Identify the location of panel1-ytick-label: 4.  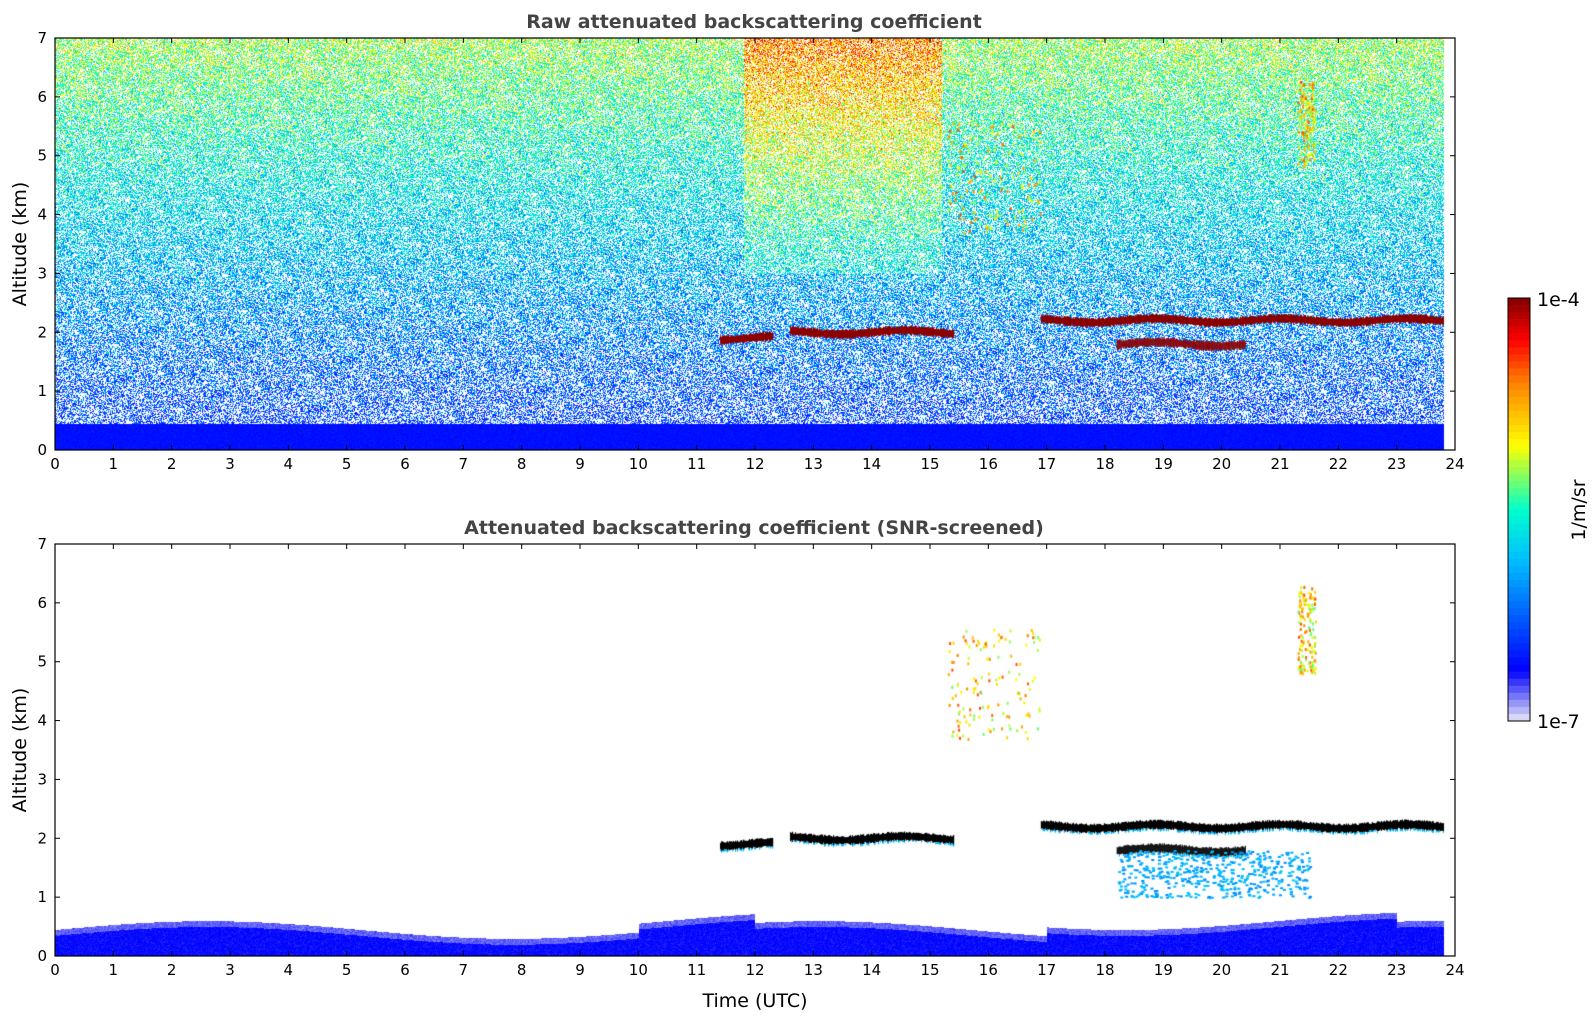
(42, 215).